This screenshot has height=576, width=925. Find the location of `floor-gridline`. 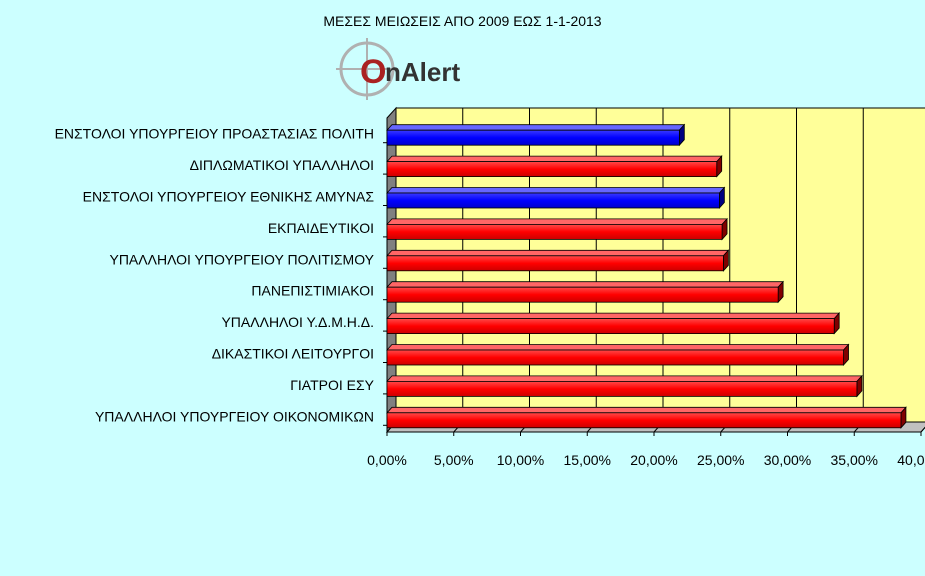

floor-gridline is located at coordinates (922, 429).